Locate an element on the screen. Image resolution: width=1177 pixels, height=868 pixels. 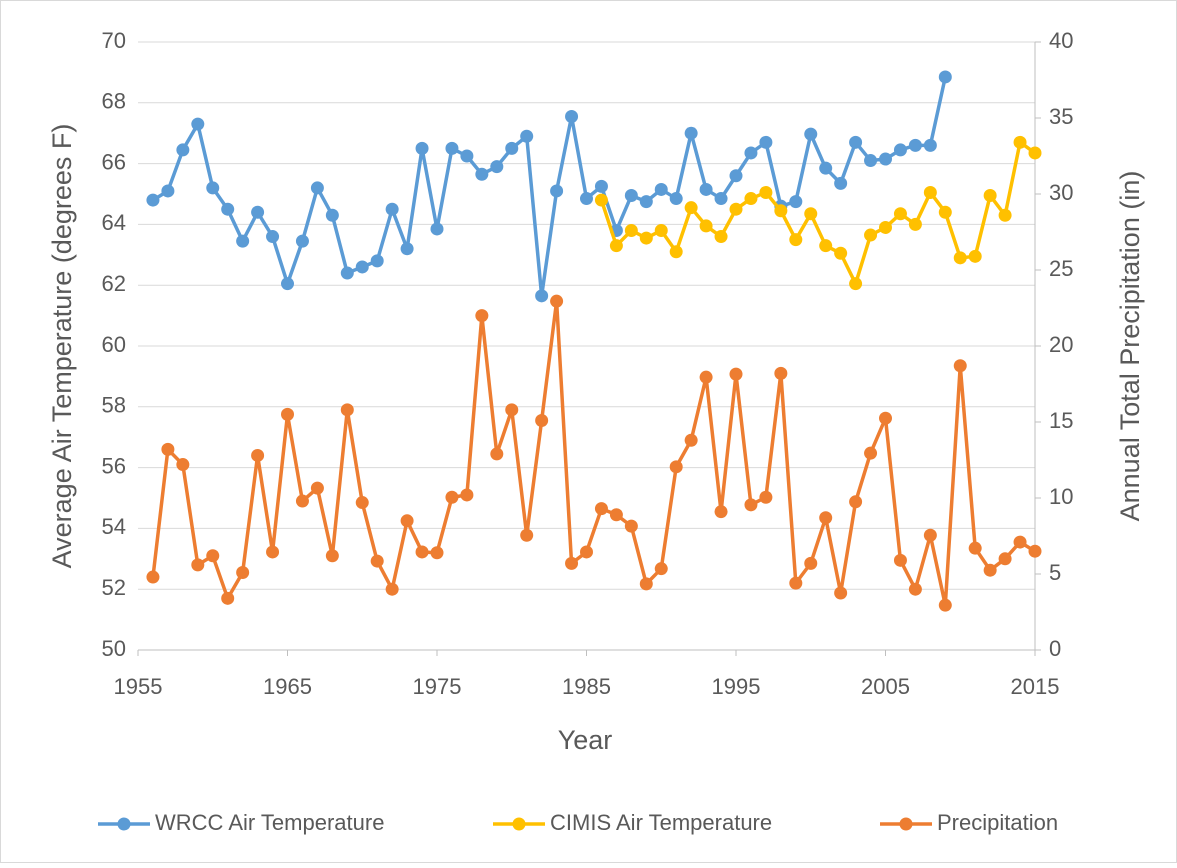
x-axis-title: Year is located at coordinates (585, 740).